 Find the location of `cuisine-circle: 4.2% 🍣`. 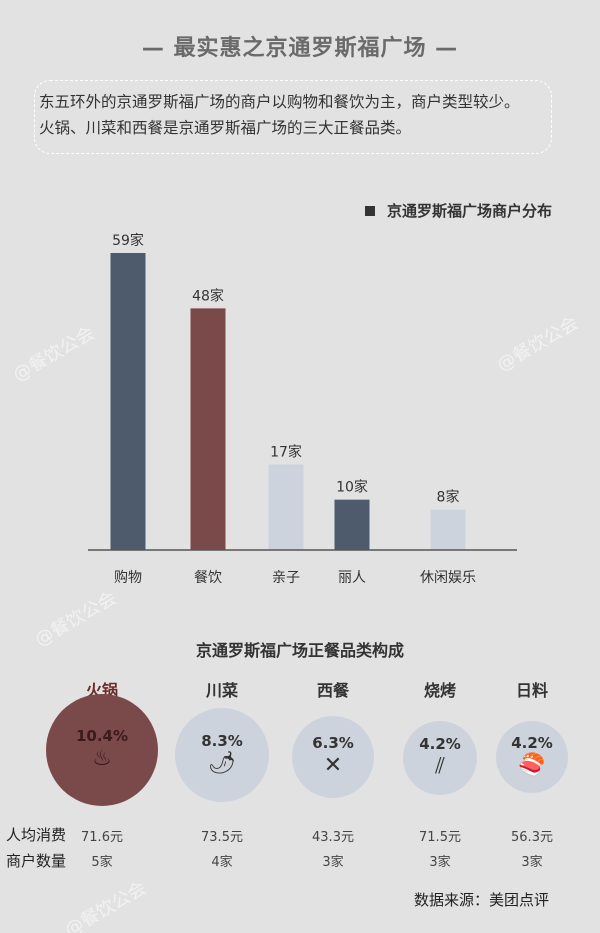

cuisine-circle: 4.2% 🍣 is located at coordinates (532, 757).